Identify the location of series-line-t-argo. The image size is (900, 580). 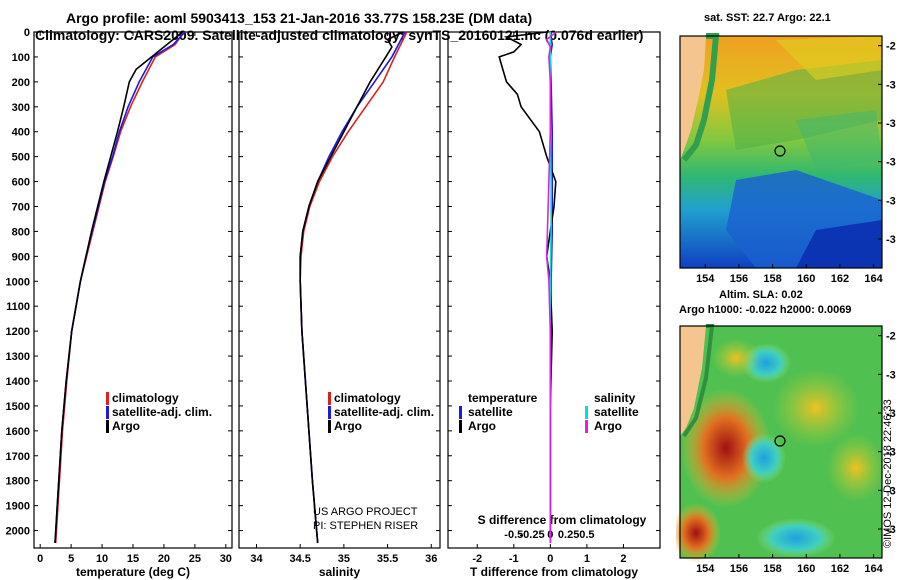
(527, 287).